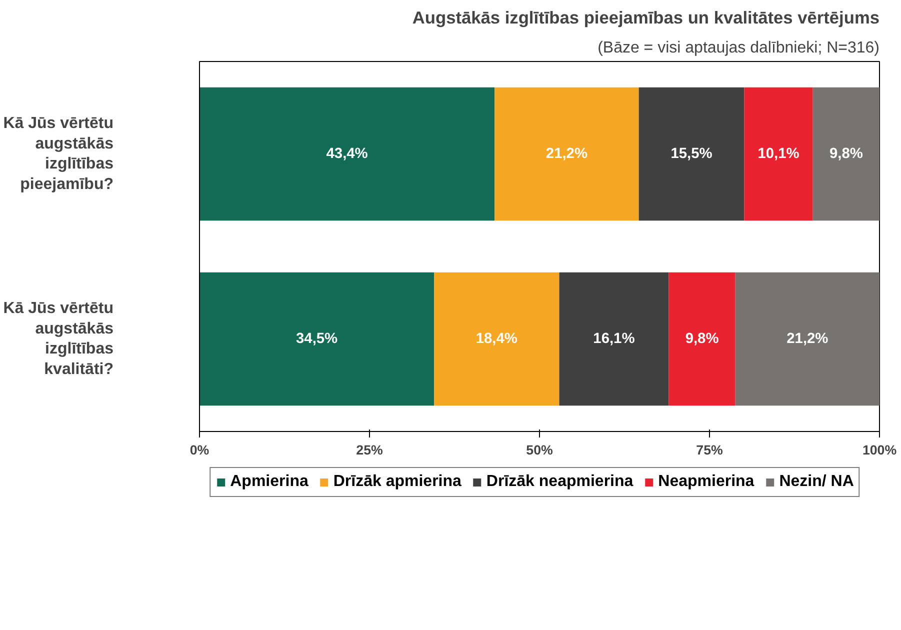 Image resolution: width=901 pixels, height=630 pixels. Describe the element at coordinates (560, 482) in the screenshot. I see `legend-label: Drīzāk neapmierina` at that location.